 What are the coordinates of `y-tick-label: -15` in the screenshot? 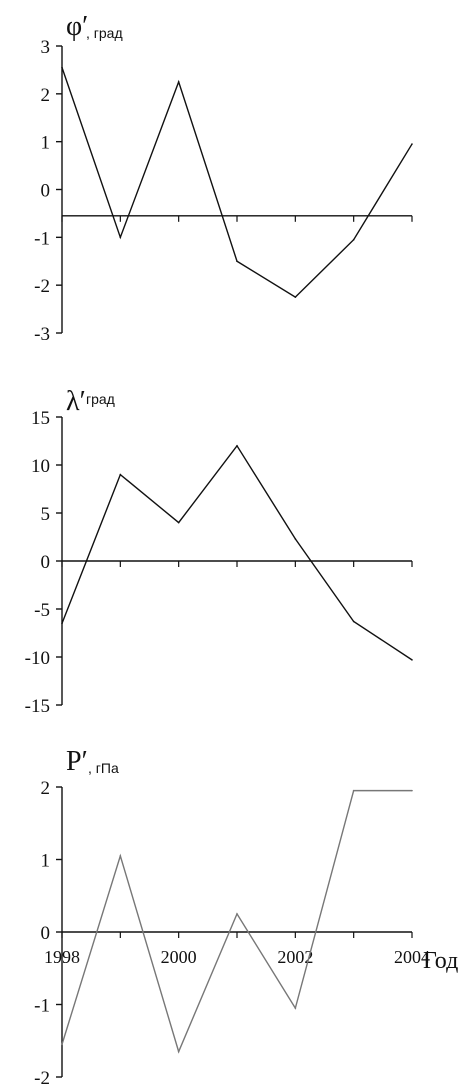 It's located at (37, 706).